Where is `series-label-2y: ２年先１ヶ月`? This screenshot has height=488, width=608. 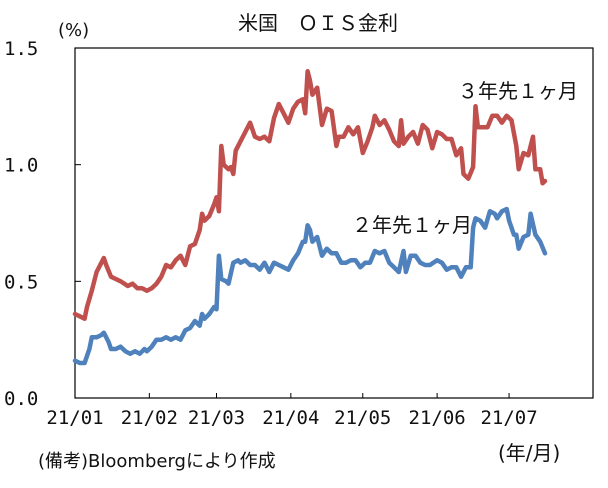
series-label-2y: ２年先１ヶ月 is located at coordinates (412, 225).